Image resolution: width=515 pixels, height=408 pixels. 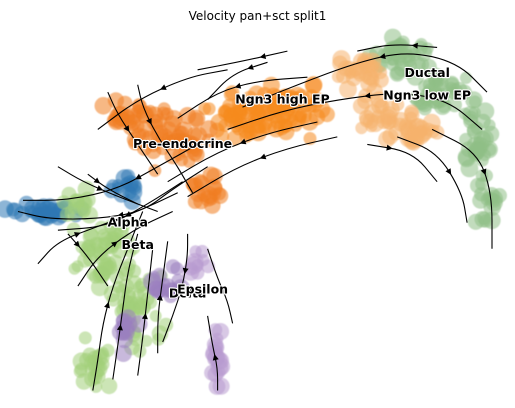 I want to click on cluster-label-ductal: Ductal, so click(x=427, y=72).